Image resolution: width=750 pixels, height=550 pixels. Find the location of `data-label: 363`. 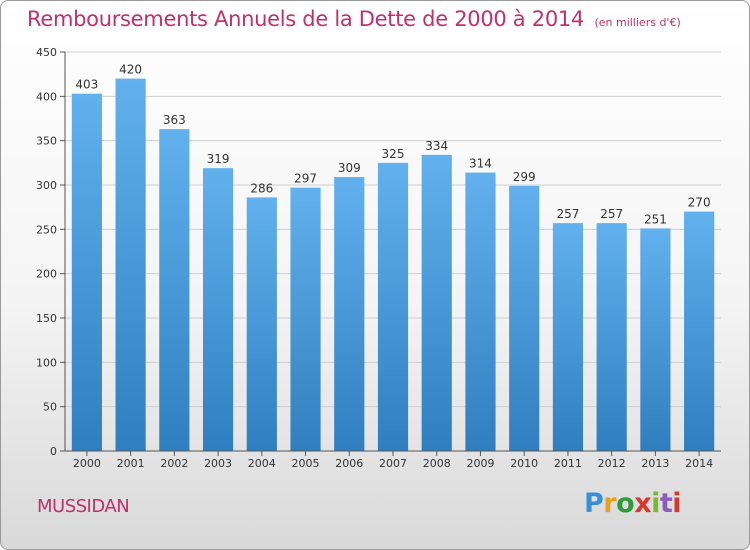

data-label: 363 is located at coordinates (174, 120).